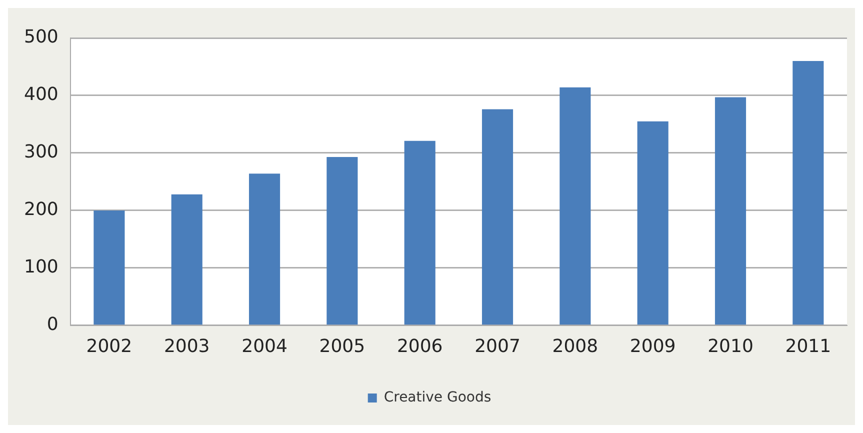  Describe the element at coordinates (497, 346) in the screenshot. I see `x-tick-label: 2007` at that location.